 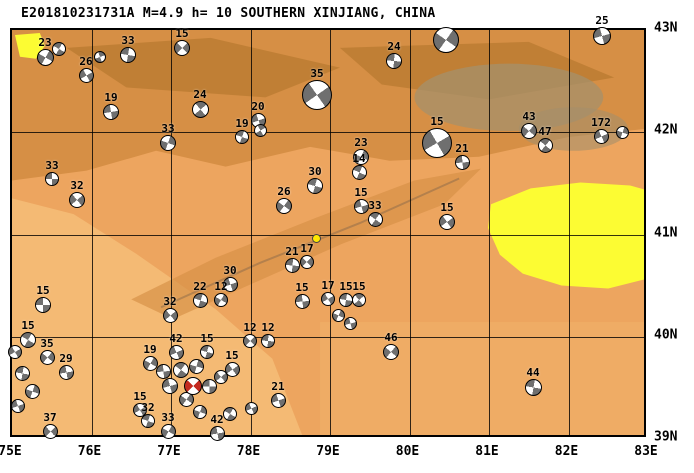 I want to click on event-depth-label: 25, so click(x=602, y=20).